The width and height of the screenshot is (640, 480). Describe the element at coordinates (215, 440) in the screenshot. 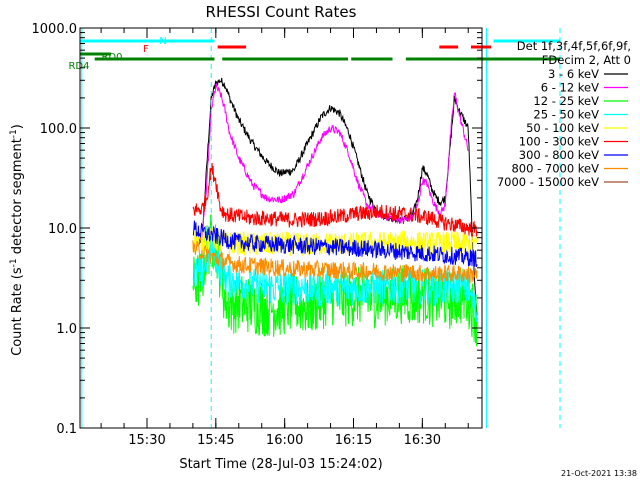

I see `x-tick-label-1: 15:45` at that location.